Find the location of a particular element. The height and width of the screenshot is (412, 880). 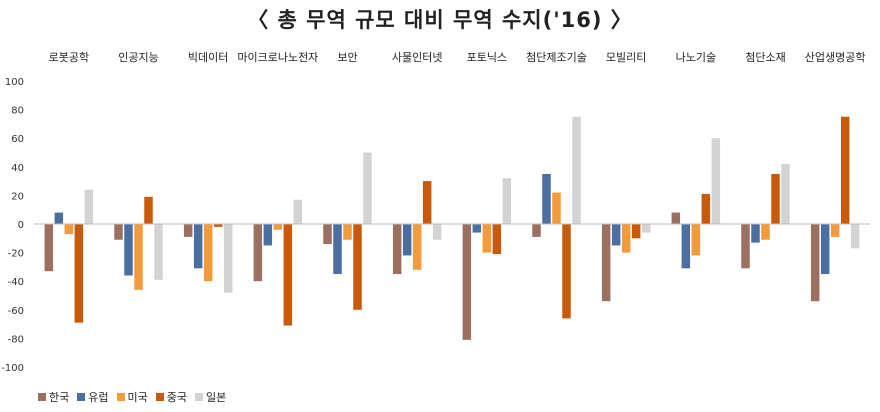

legend-label: 중국 is located at coordinates (176, 397).